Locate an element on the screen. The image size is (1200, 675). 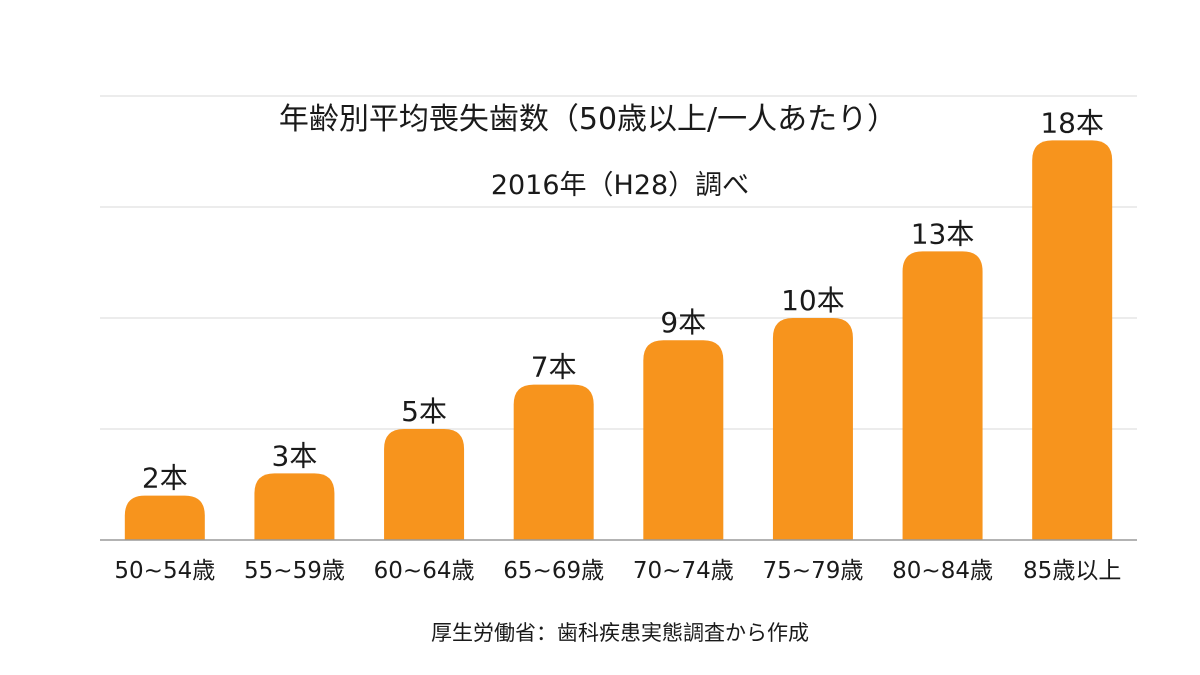
bar-value-label: 9本 is located at coordinates (683, 322).